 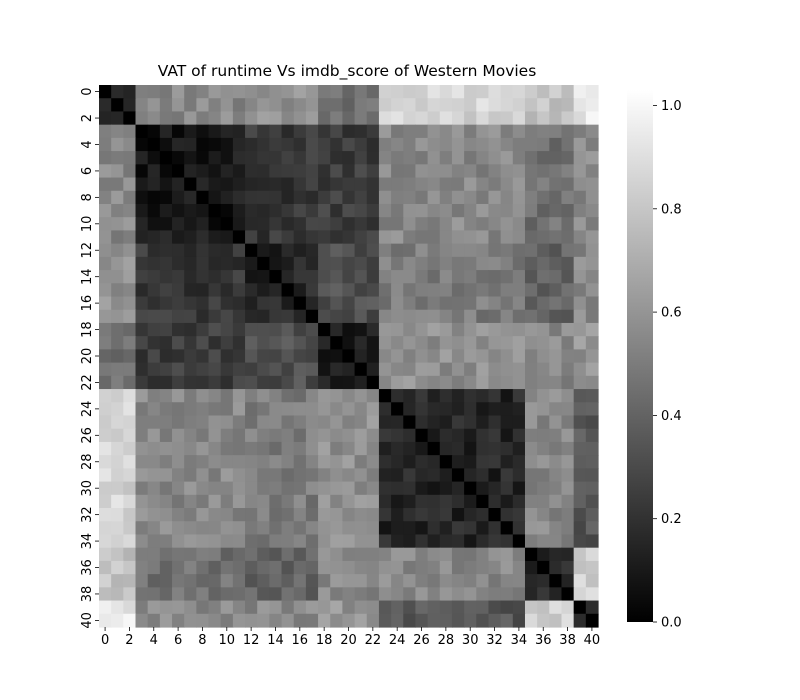 I want to click on colorbar-tick-label: 0.6, so click(x=671, y=313).